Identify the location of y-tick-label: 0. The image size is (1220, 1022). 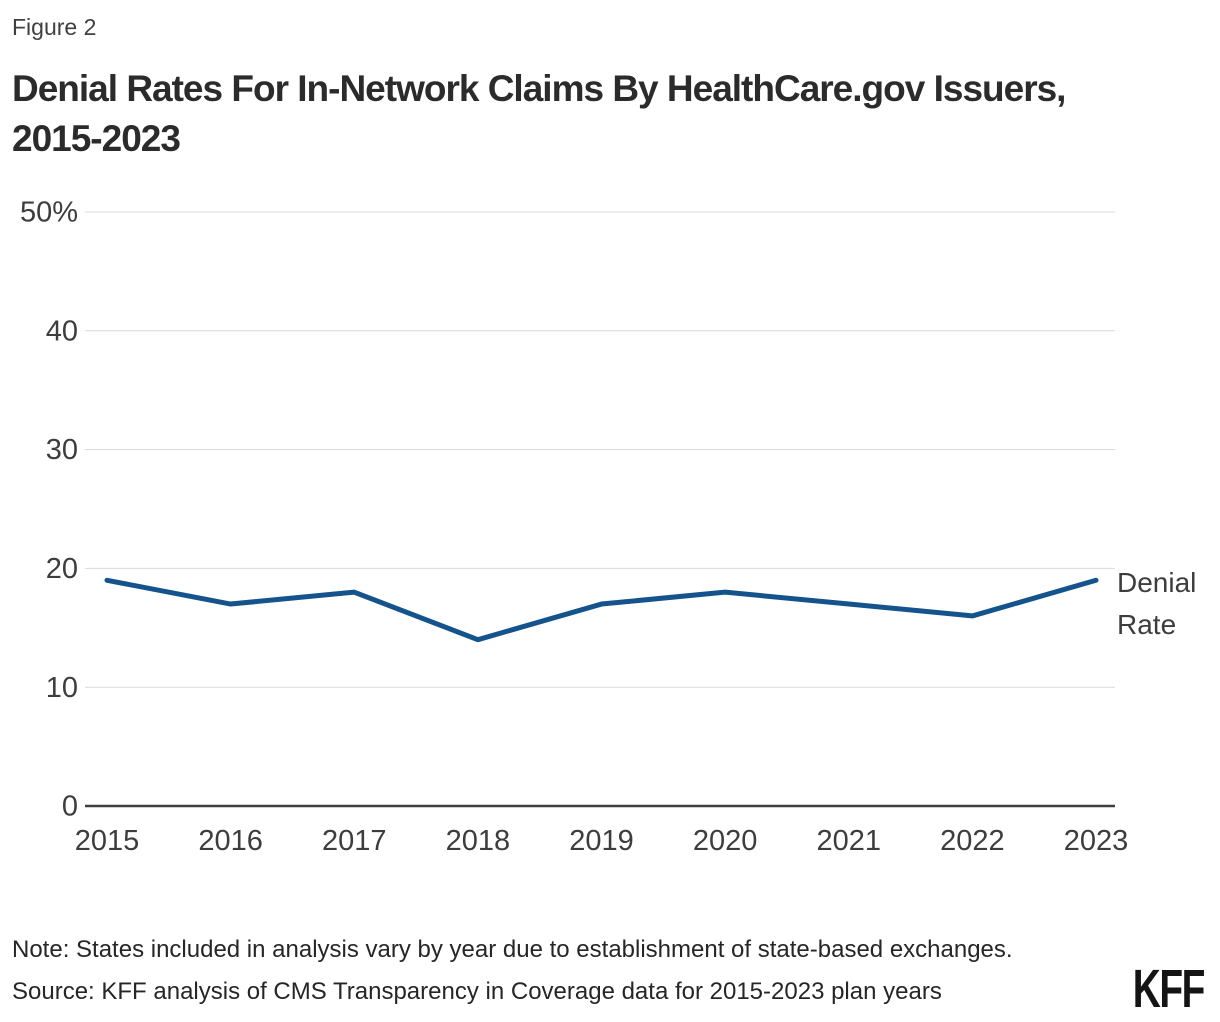
(70, 807).